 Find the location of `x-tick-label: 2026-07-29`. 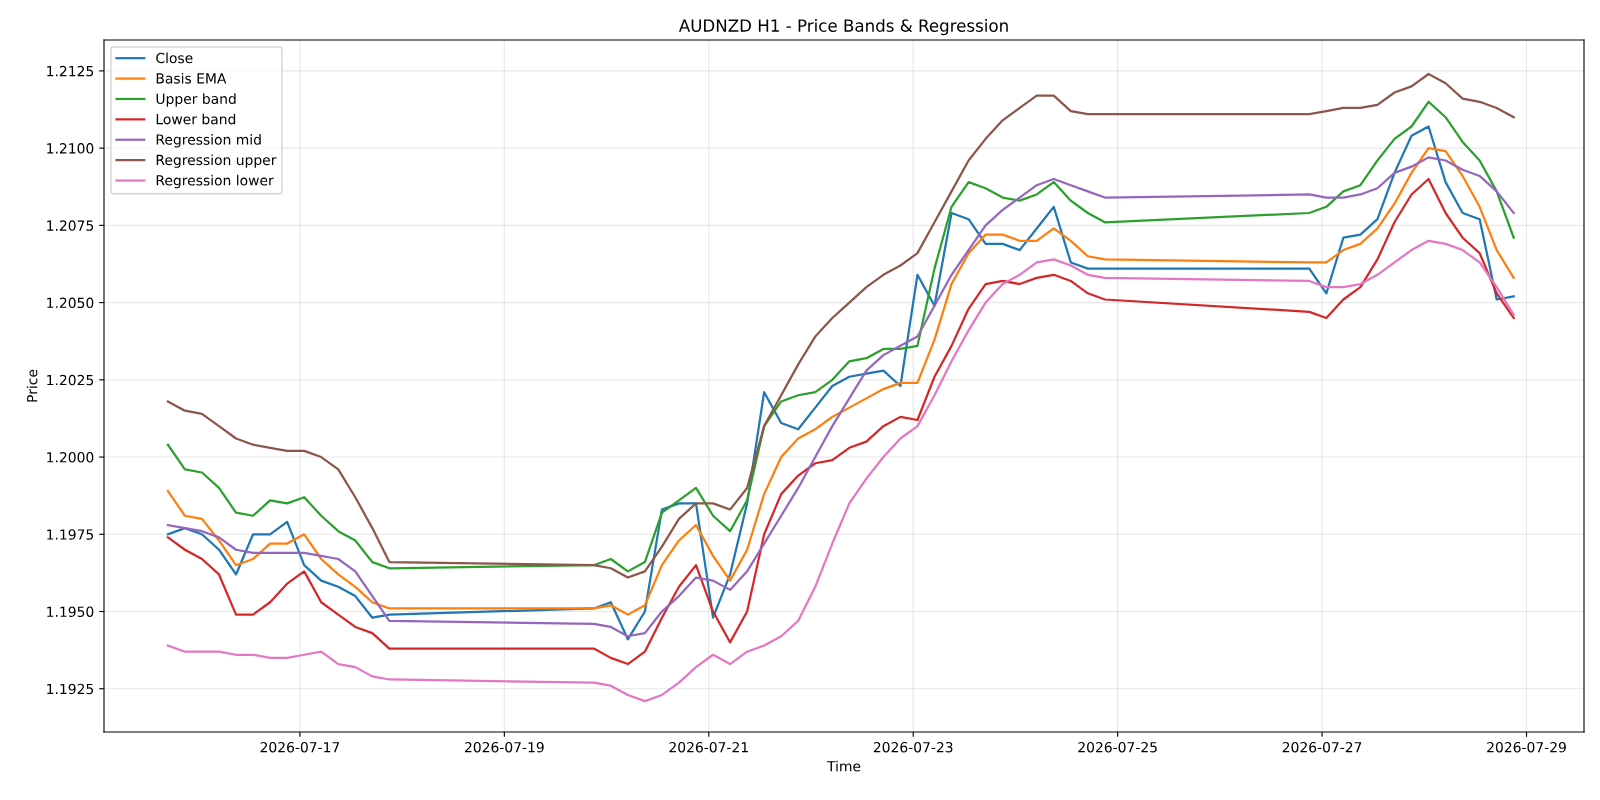

x-tick-label: 2026-07-29 is located at coordinates (1526, 747).